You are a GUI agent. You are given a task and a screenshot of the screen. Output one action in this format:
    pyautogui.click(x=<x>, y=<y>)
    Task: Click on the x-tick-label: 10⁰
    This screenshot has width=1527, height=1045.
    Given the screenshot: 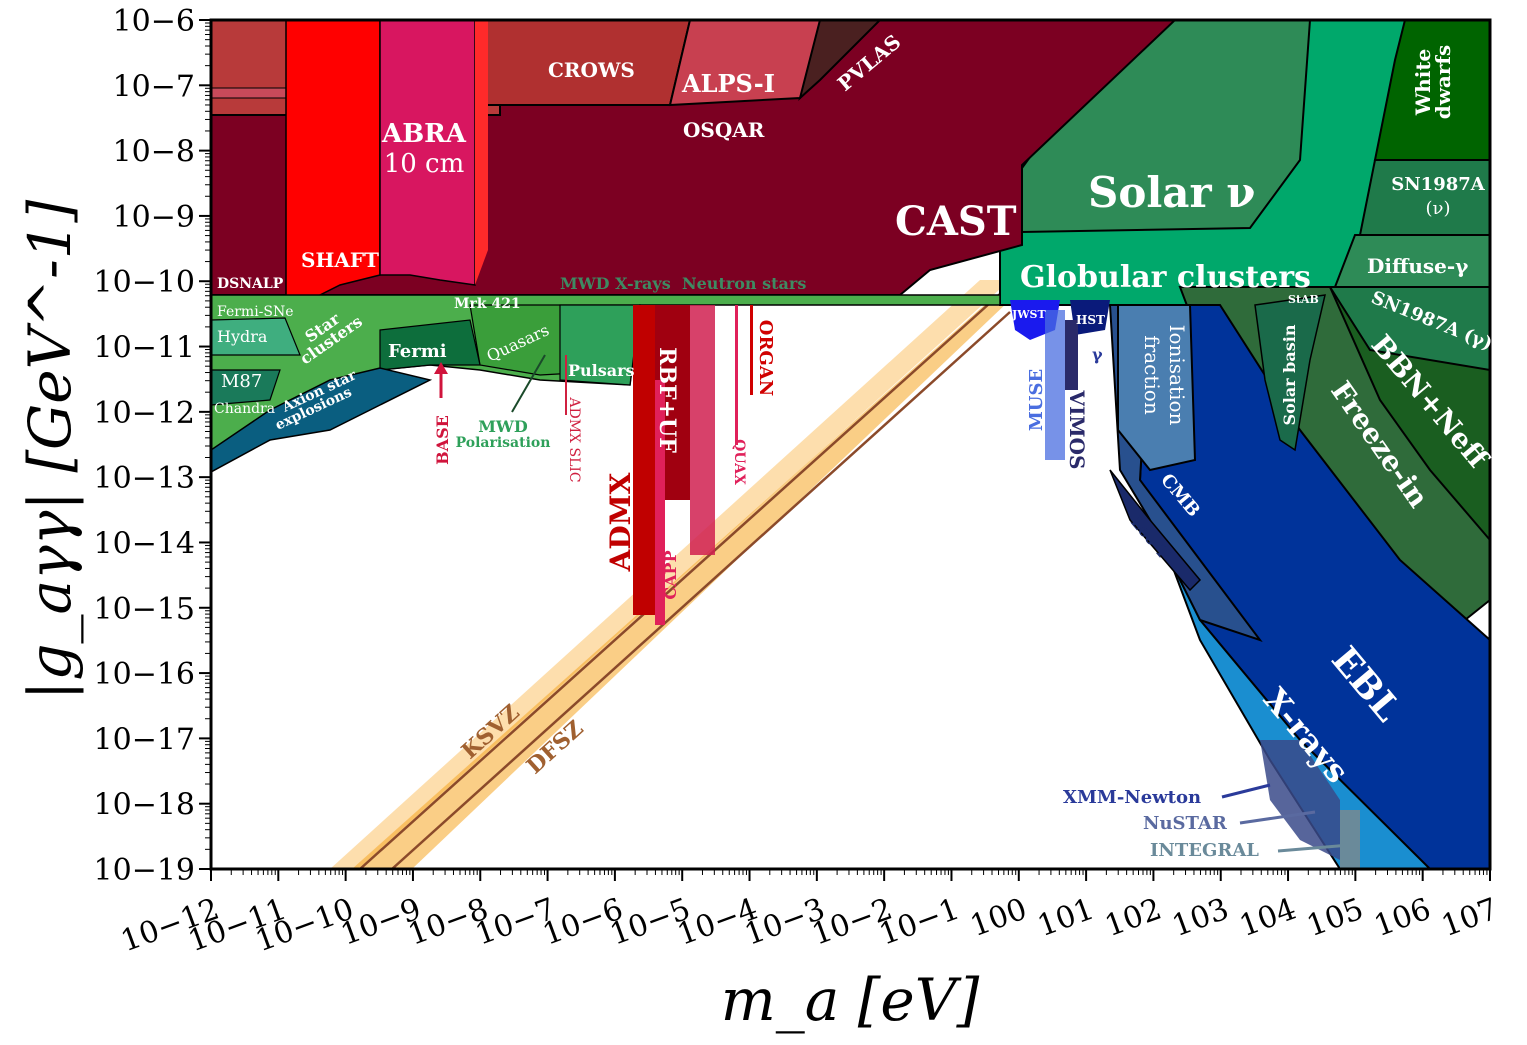 What is the action you would take?
    pyautogui.click(x=999, y=918)
    